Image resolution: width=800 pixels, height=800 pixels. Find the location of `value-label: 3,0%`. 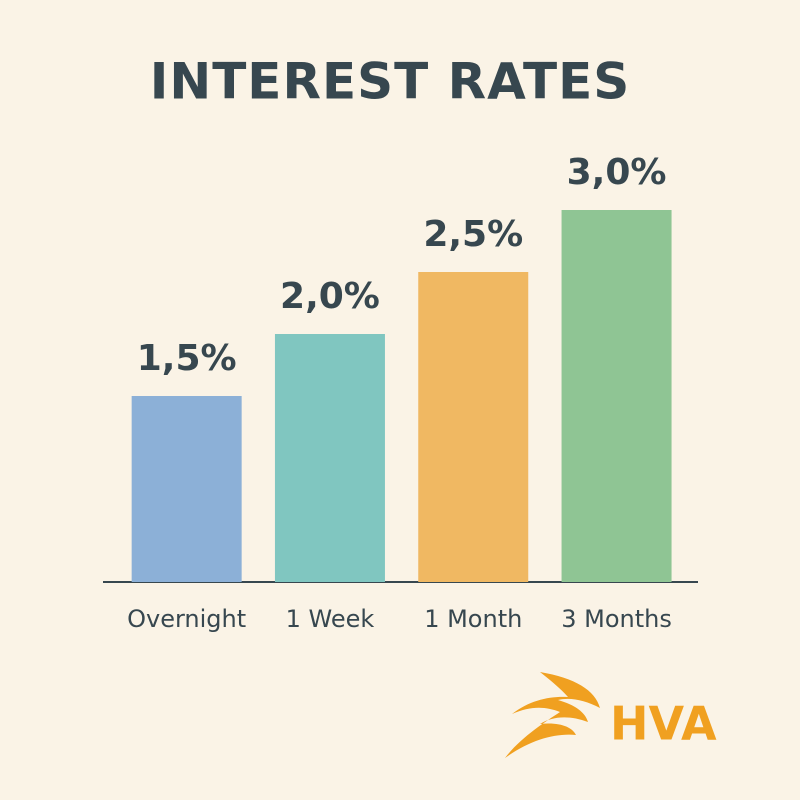

value-label: 3,0% is located at coordinates (617, 172).